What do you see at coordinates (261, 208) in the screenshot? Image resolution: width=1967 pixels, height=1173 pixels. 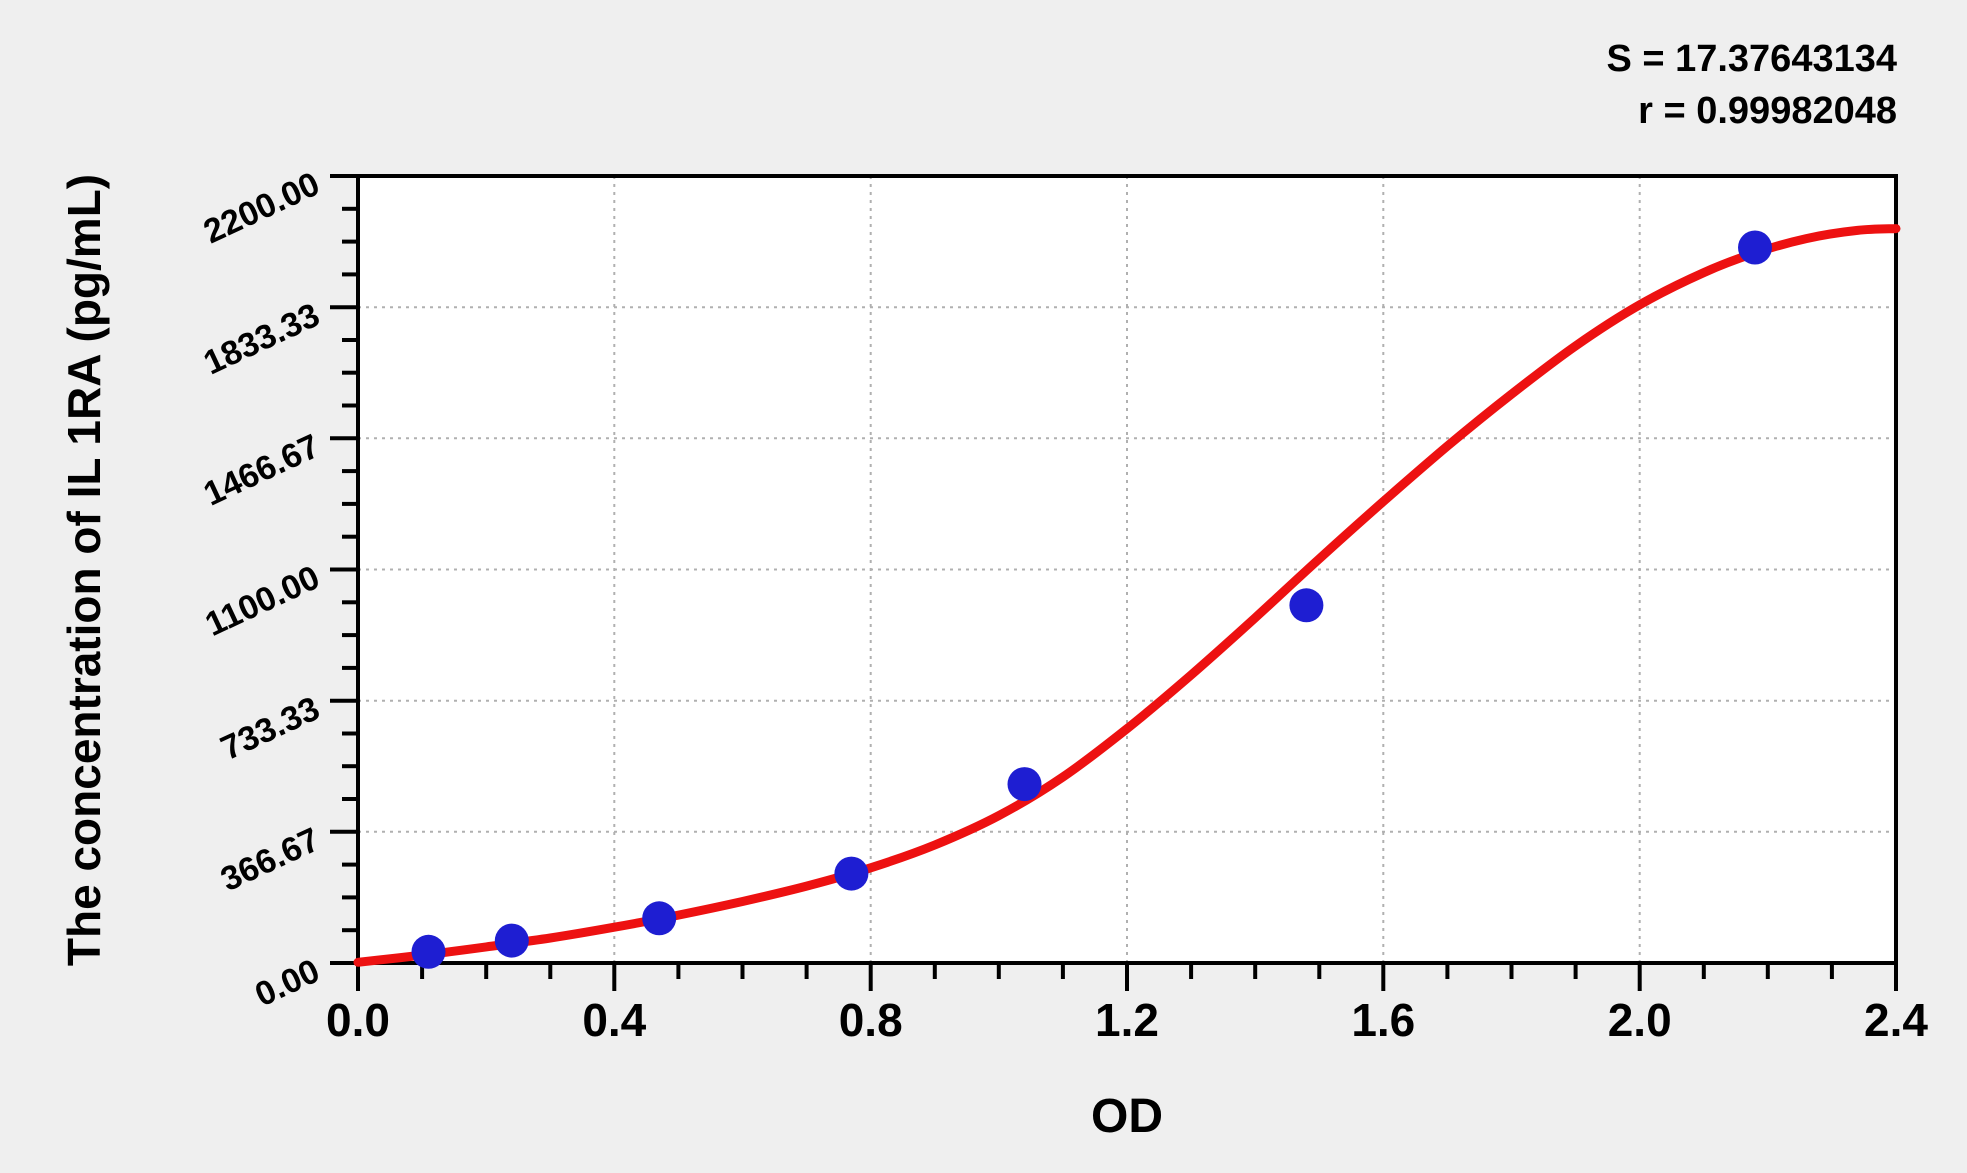 I see `y-tick-label: 2200.00` at bounding box center [261, 208].